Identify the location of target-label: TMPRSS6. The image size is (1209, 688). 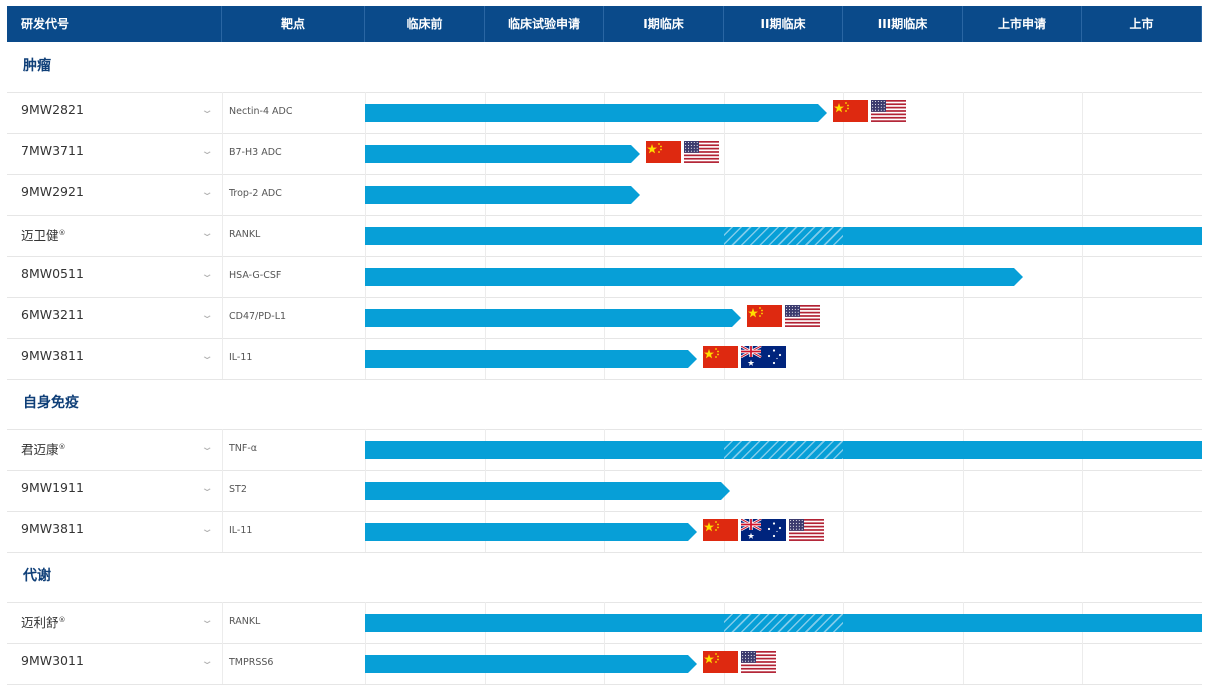
(251, 662).